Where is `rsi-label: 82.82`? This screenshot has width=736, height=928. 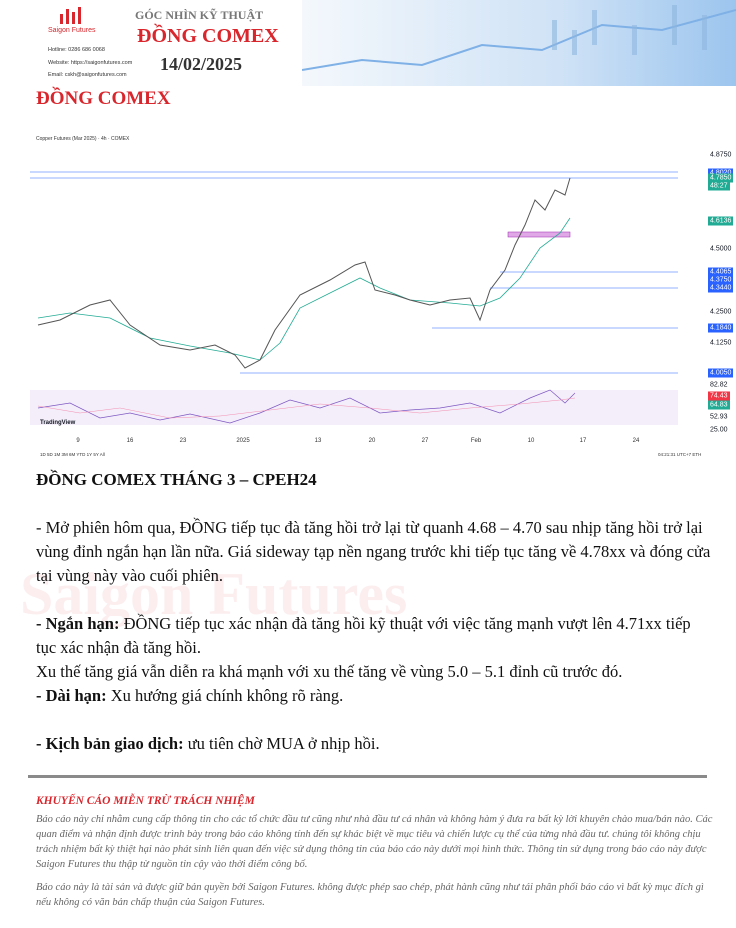
rsi-label: 82.82 is located at coordinates (719, 385).